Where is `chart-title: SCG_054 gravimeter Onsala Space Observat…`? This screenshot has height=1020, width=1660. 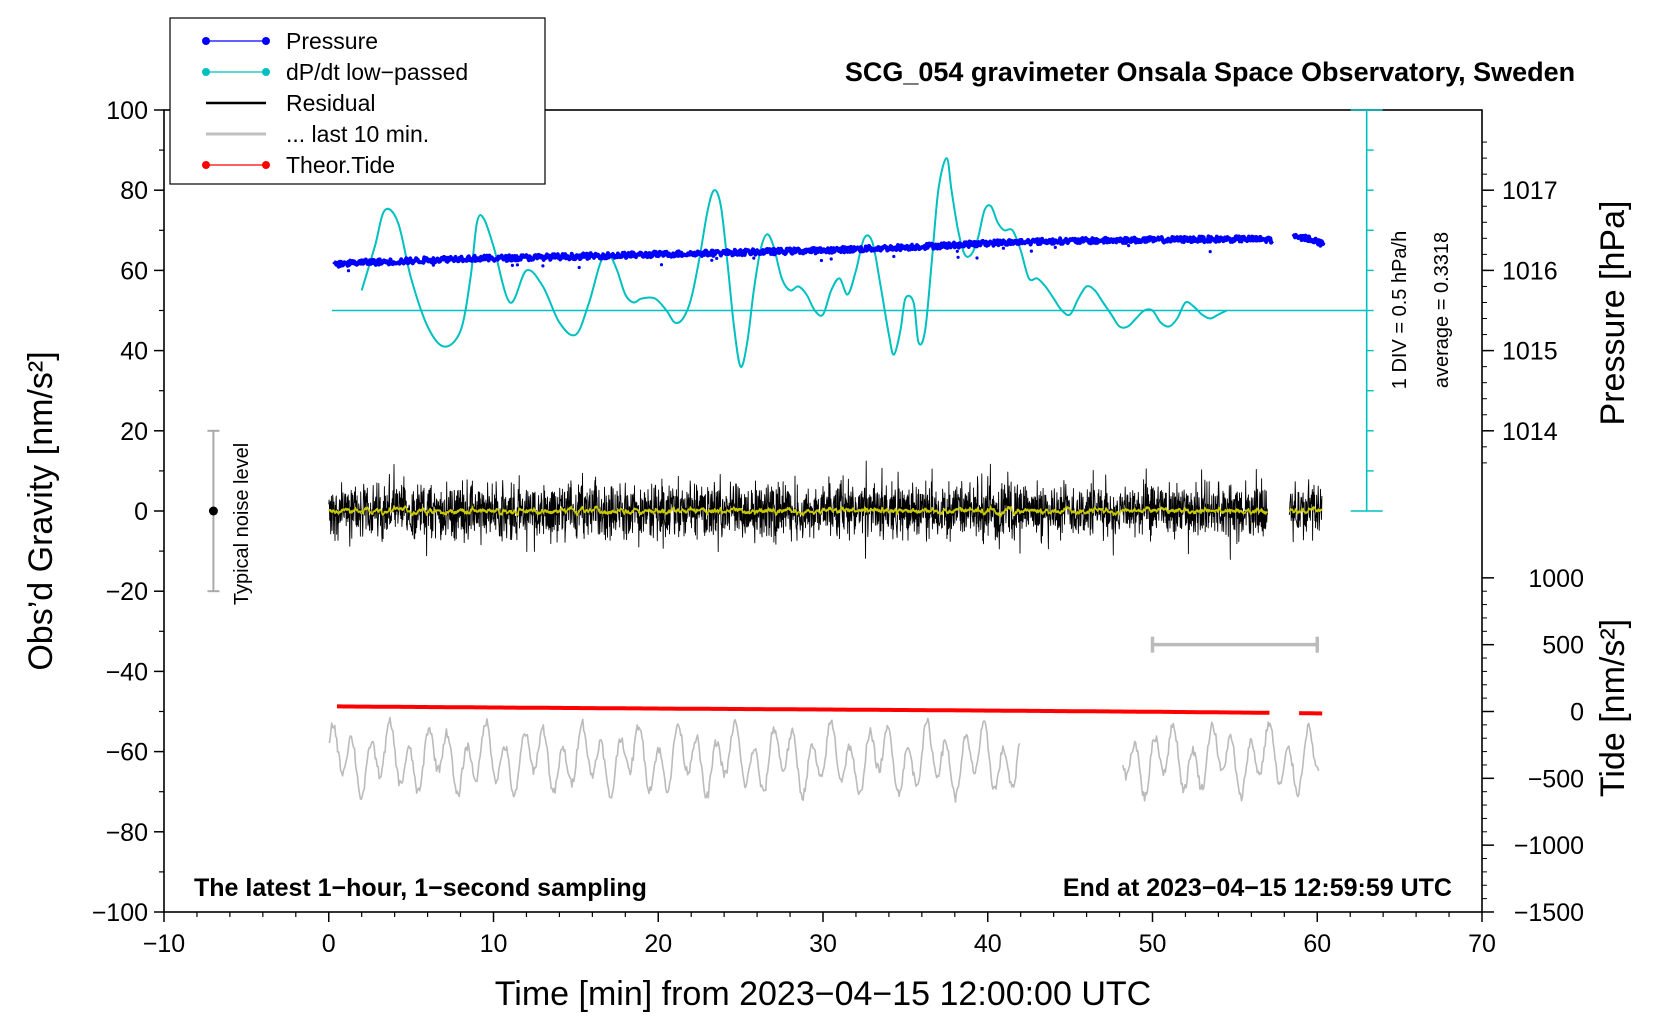 chart-title: SCG_054 gravimeter Onsala Space Observat… is located at coordinates (1210, 72).